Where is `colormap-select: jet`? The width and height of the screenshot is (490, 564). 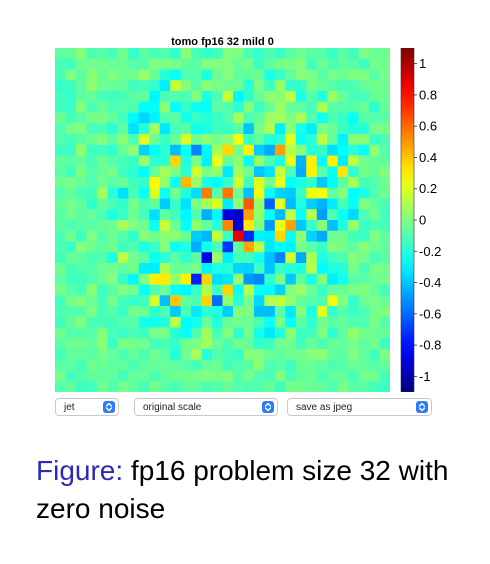 colormap-select: jet is located at coordinates (87, 407).